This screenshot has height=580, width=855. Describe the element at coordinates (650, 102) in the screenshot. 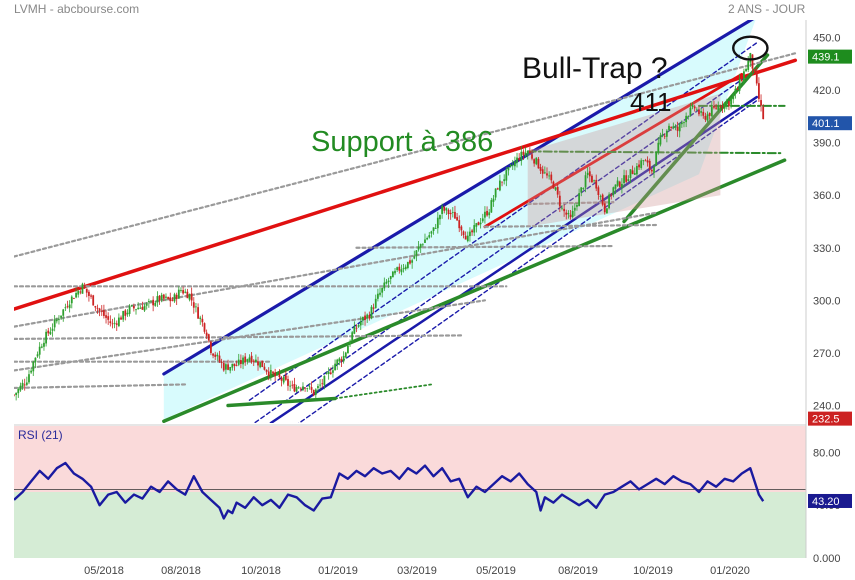

I see `level-411-annotation: 411` at that location.